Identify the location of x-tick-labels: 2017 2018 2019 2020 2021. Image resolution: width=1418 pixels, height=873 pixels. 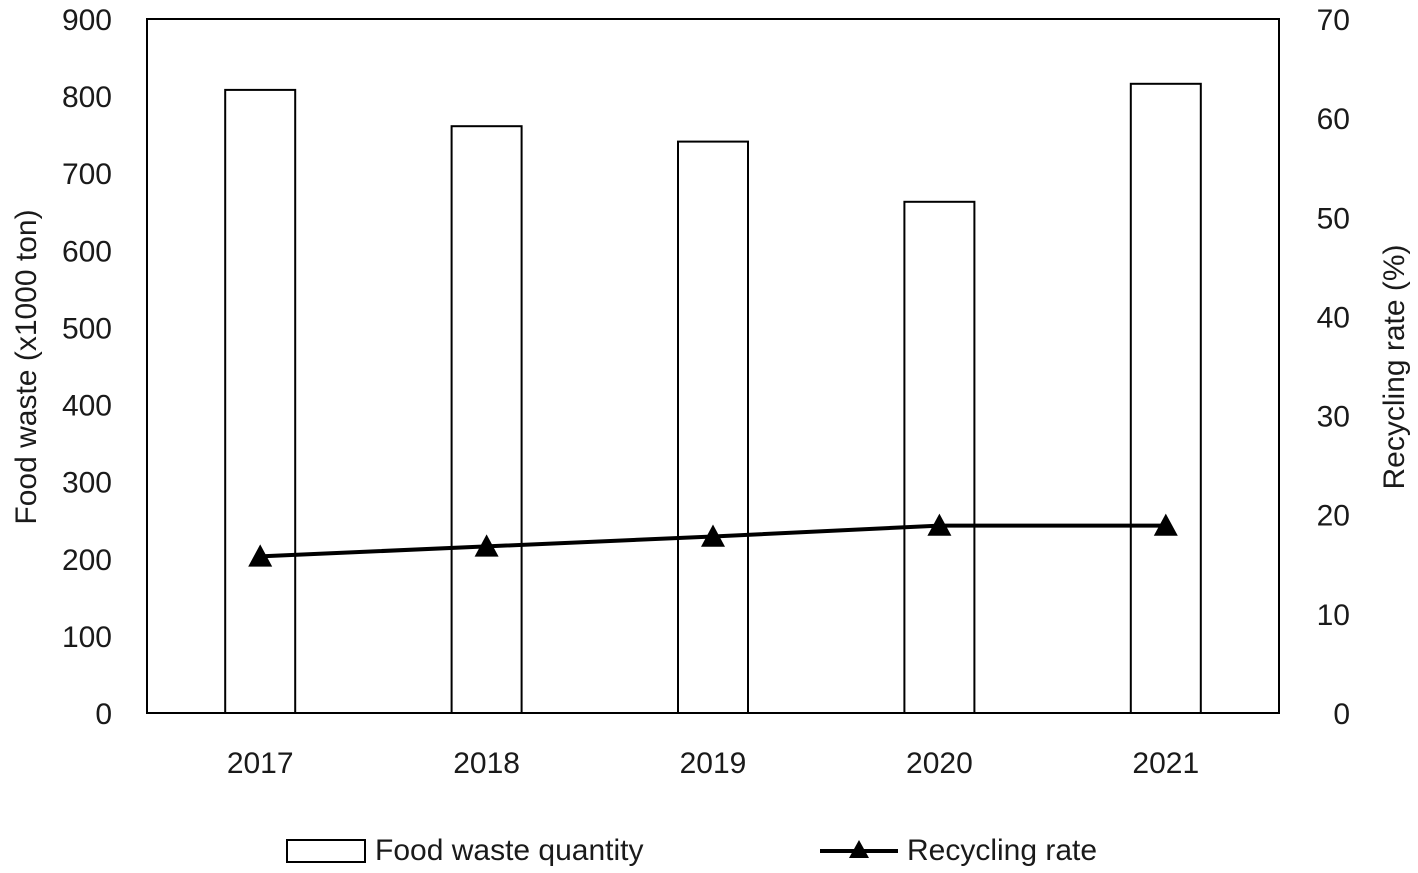
(713, 763).